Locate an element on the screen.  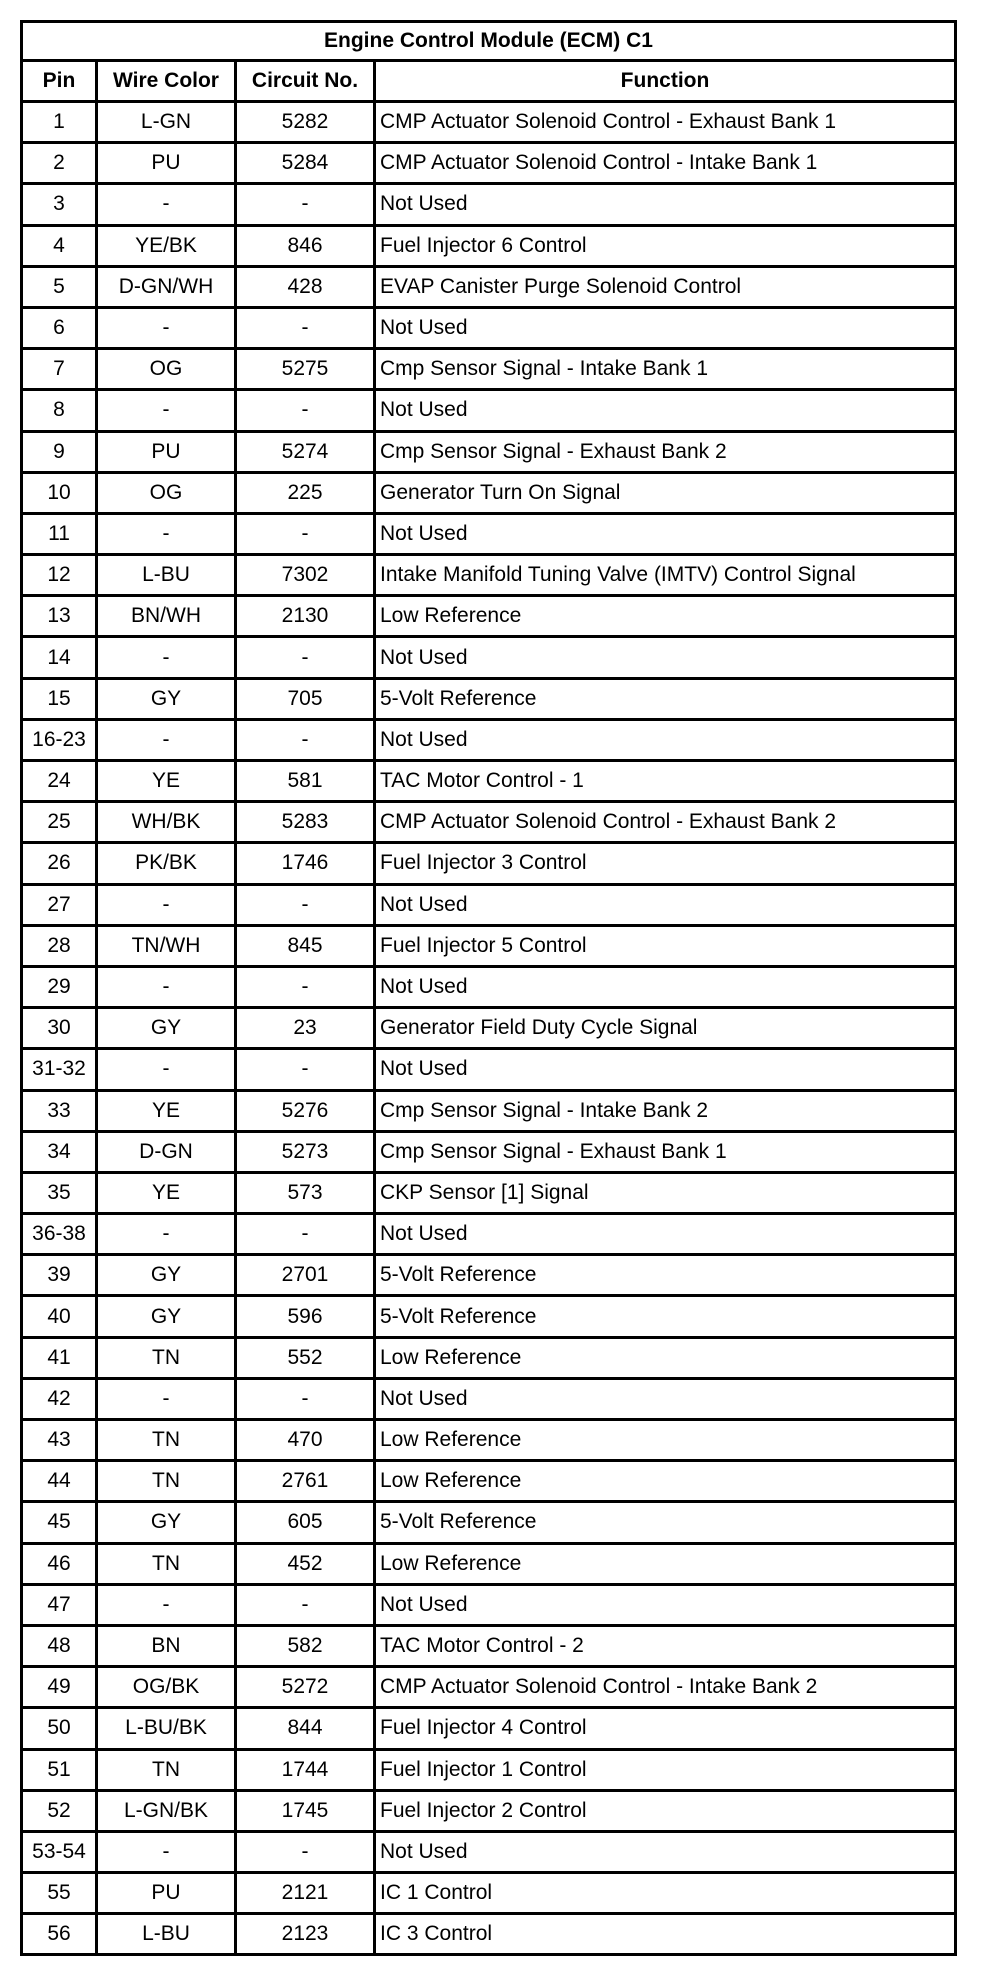
wire-color-cell: L-GN/BK is located at coordinates (166, 1810).